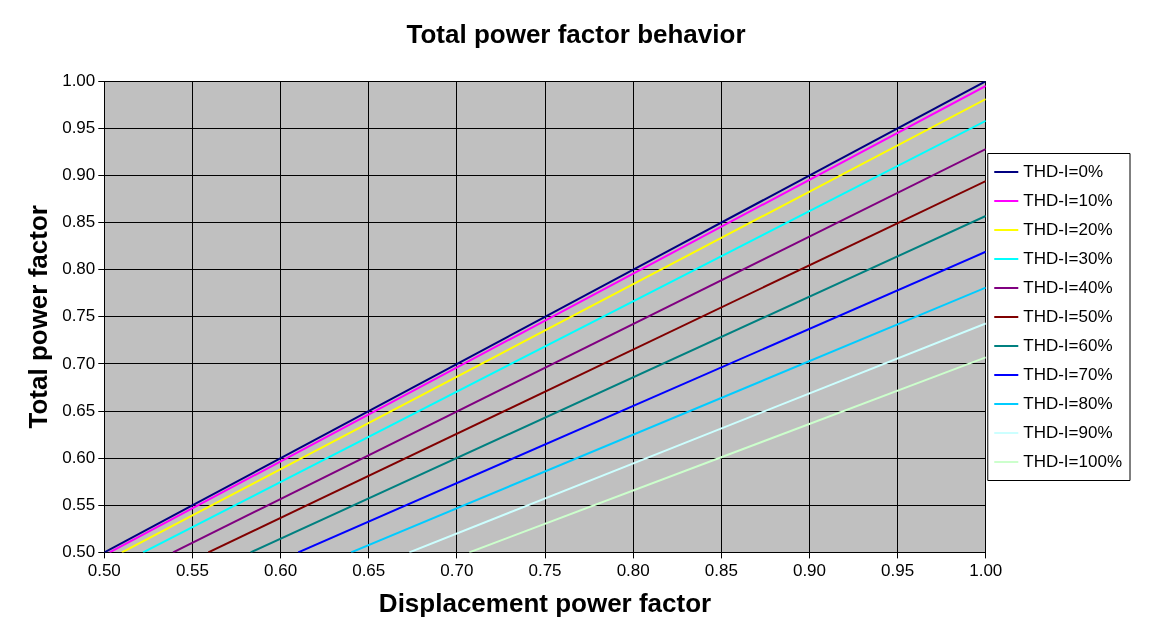 This screenshot has width=1157, height=639. What do you see at coordinates (721, 571) in the screenshot?
I see `x-tick-label: 0.85` at bounding box center [721, 571].